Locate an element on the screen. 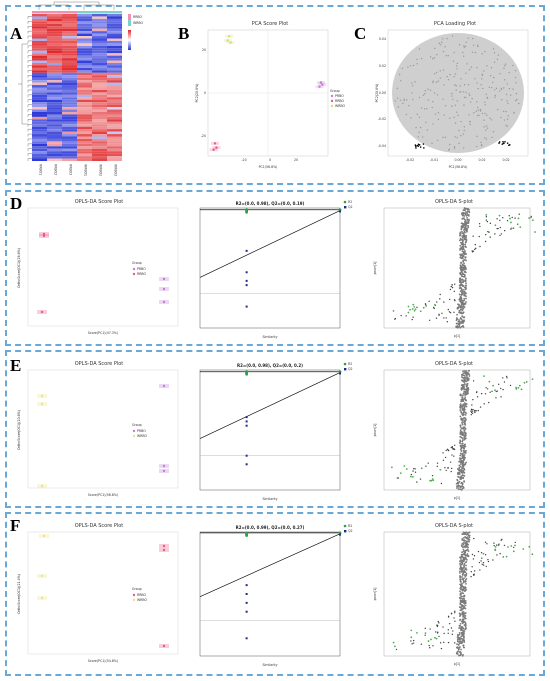 The width and height of the screenshot is (550, 681). x-tick-label: 0 is located at coordinates (270, 160).